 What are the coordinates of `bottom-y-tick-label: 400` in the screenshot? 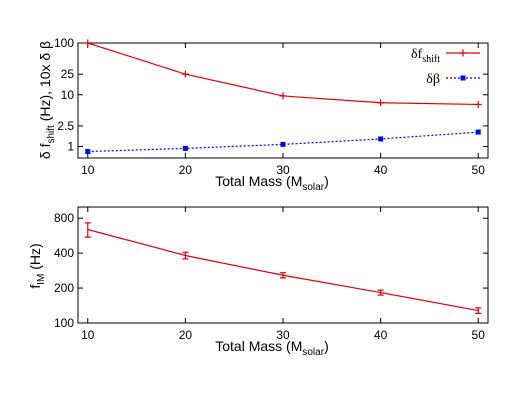 It's located at (64, 253).